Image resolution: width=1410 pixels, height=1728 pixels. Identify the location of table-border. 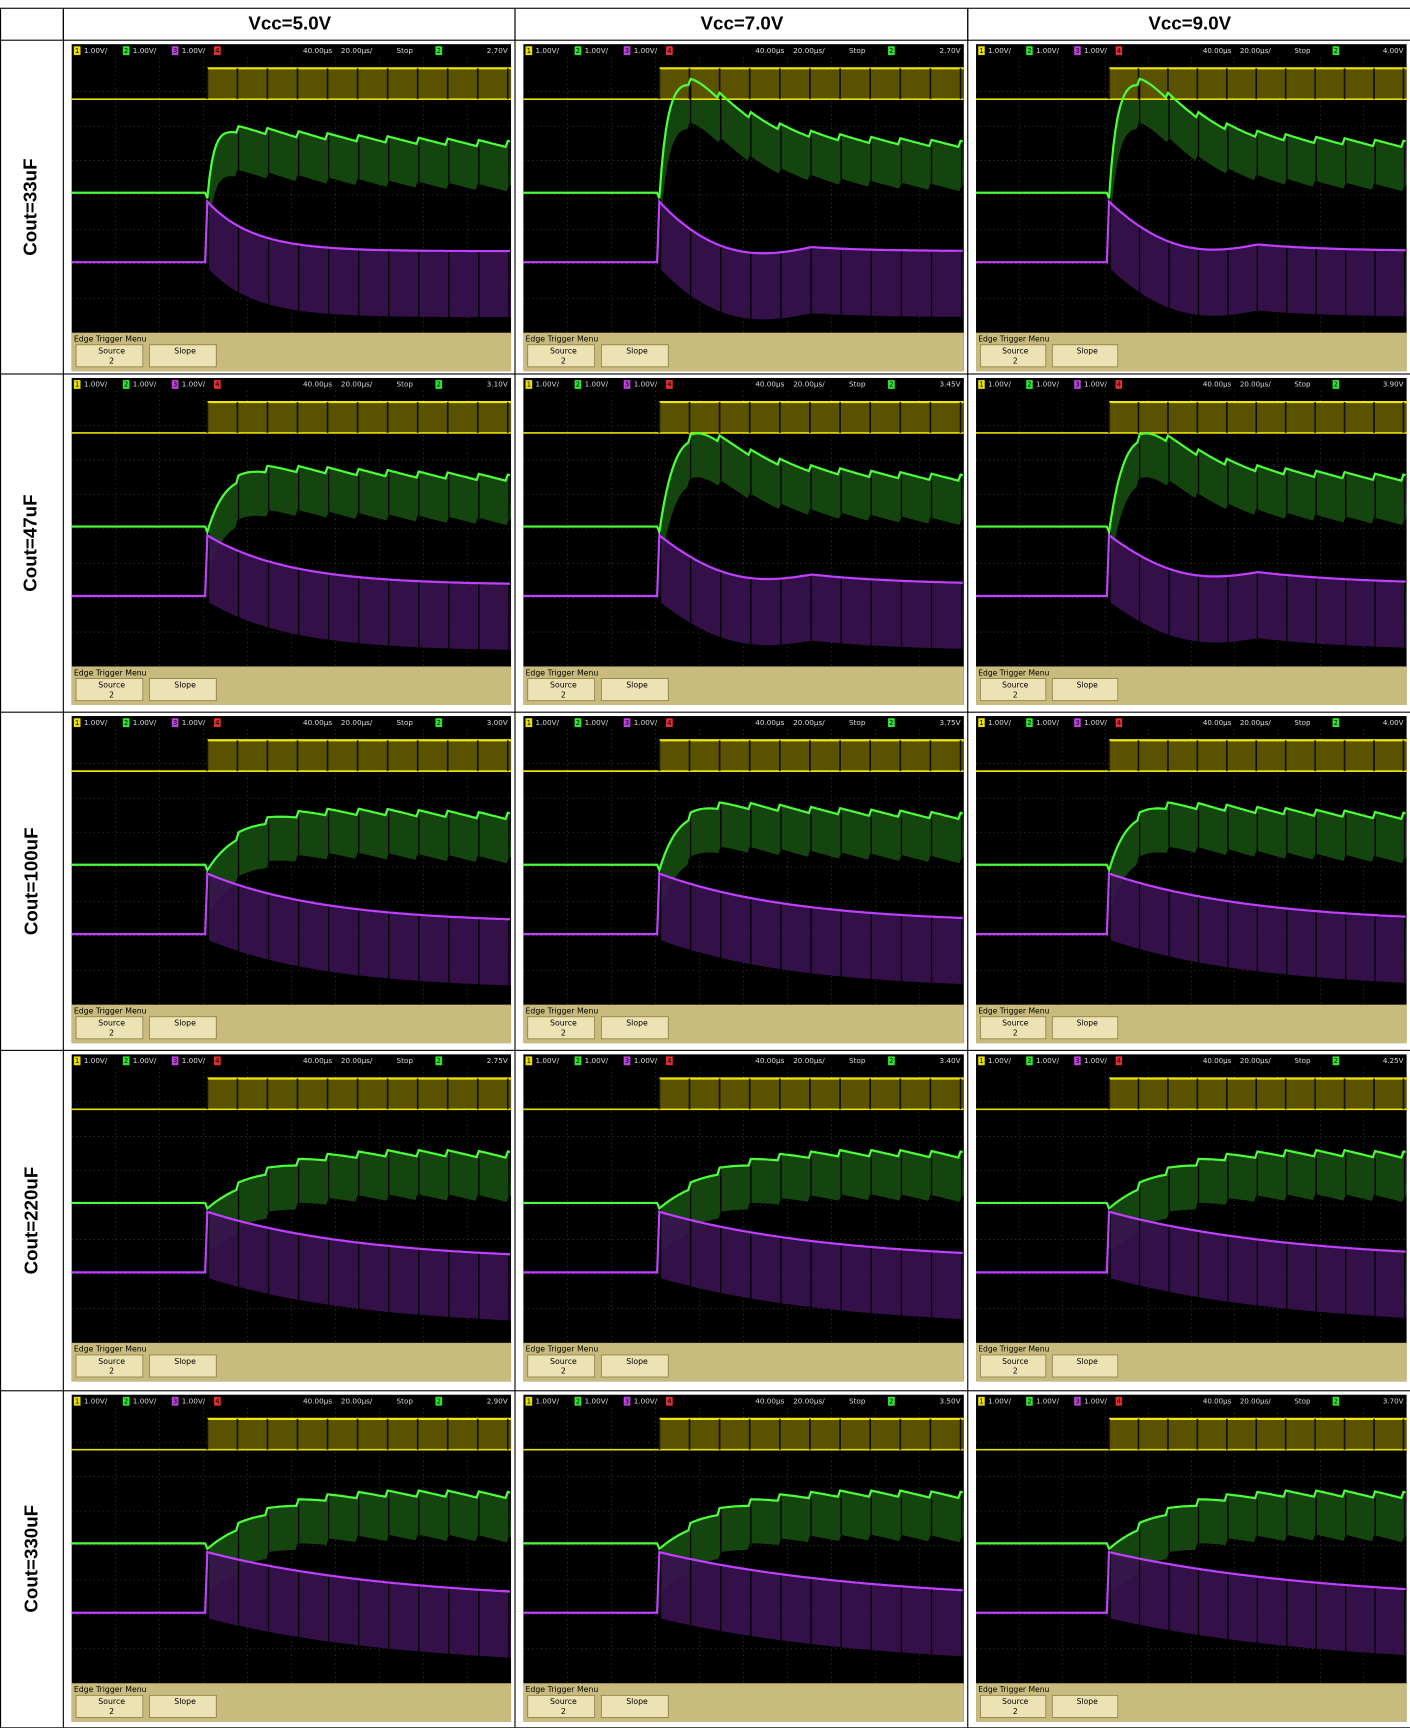
(63, 868).